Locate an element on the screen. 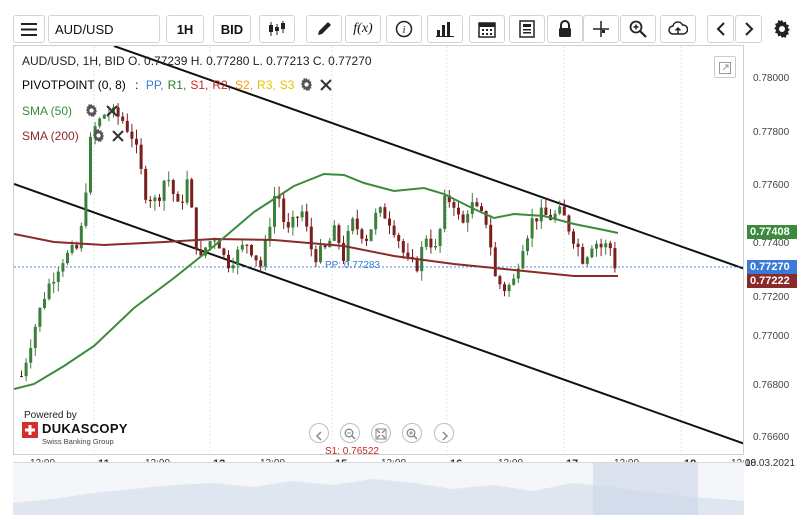 The width and height of the screenshot is (807, 520). sma50-label: SMA (50) is located at coordinates (47, 111).